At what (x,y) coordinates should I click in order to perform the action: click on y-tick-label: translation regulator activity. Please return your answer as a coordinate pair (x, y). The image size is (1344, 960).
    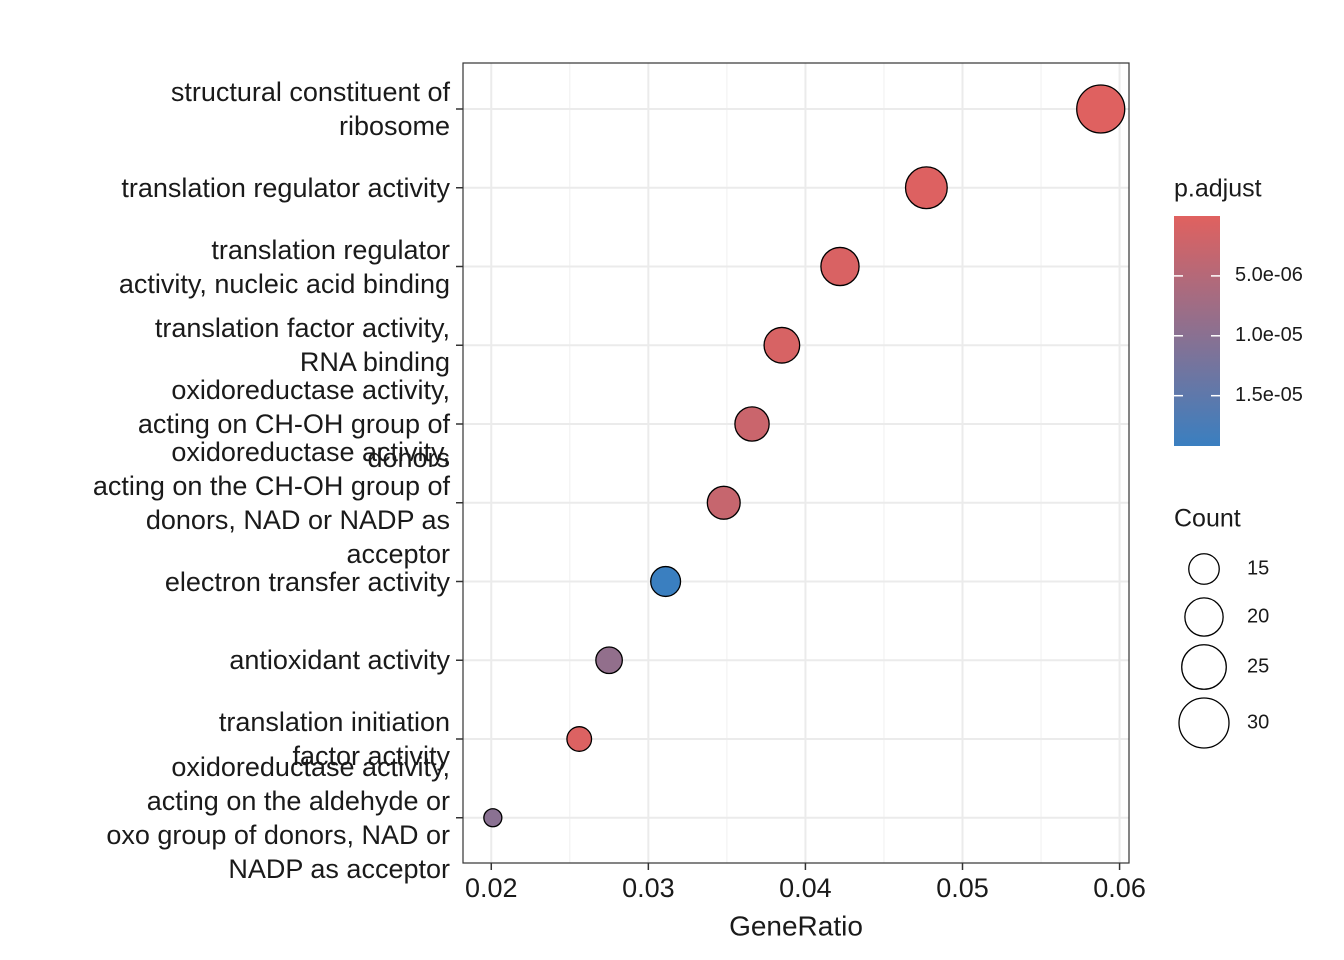
    Looking at the image, I should click on (285, 187).